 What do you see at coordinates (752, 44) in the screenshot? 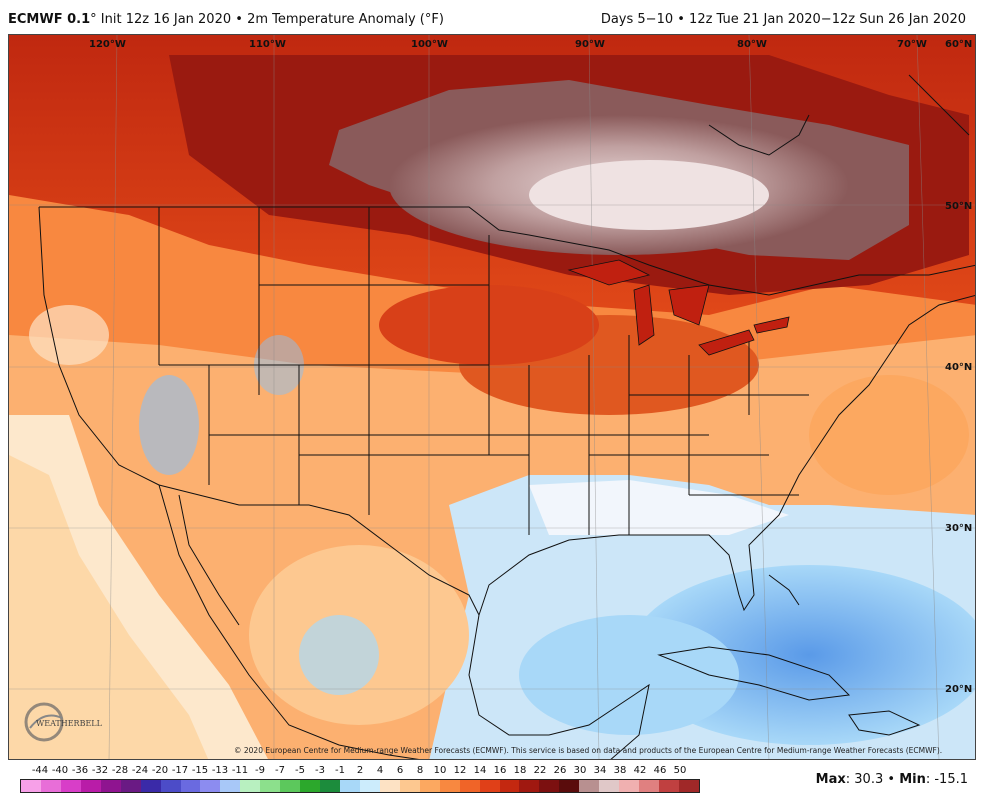
I see `lon-label: 80°W` at bounding box center [752, 44].